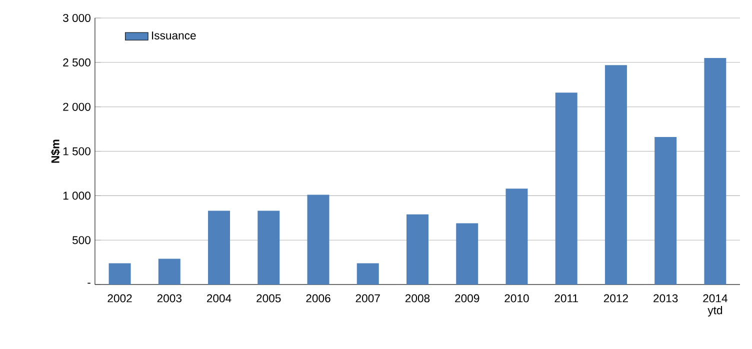 This screenshot has width=752, height=349. I want to click on x-tick-label: 2010, so click(516, 298).